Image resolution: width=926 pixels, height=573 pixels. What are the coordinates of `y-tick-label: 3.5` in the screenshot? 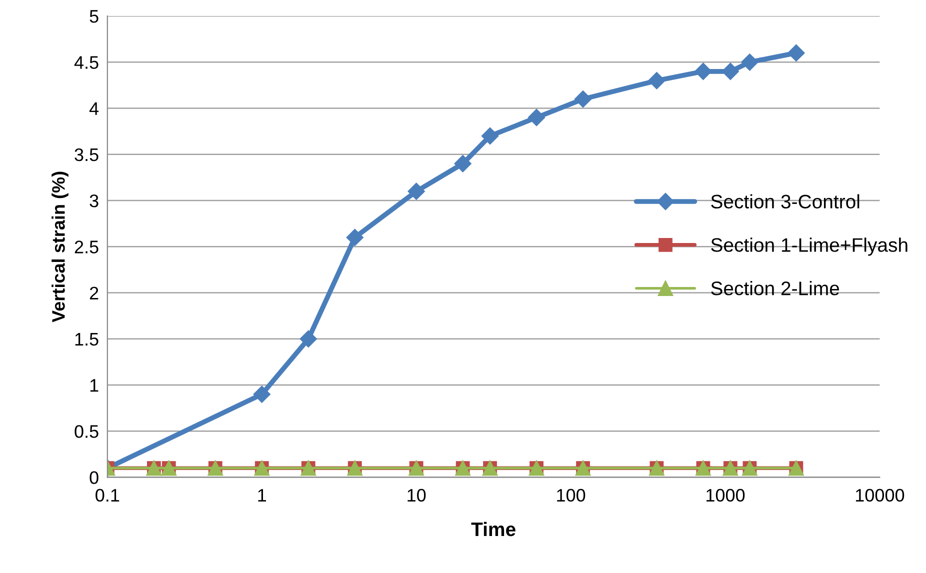 It's located at (86, 155).